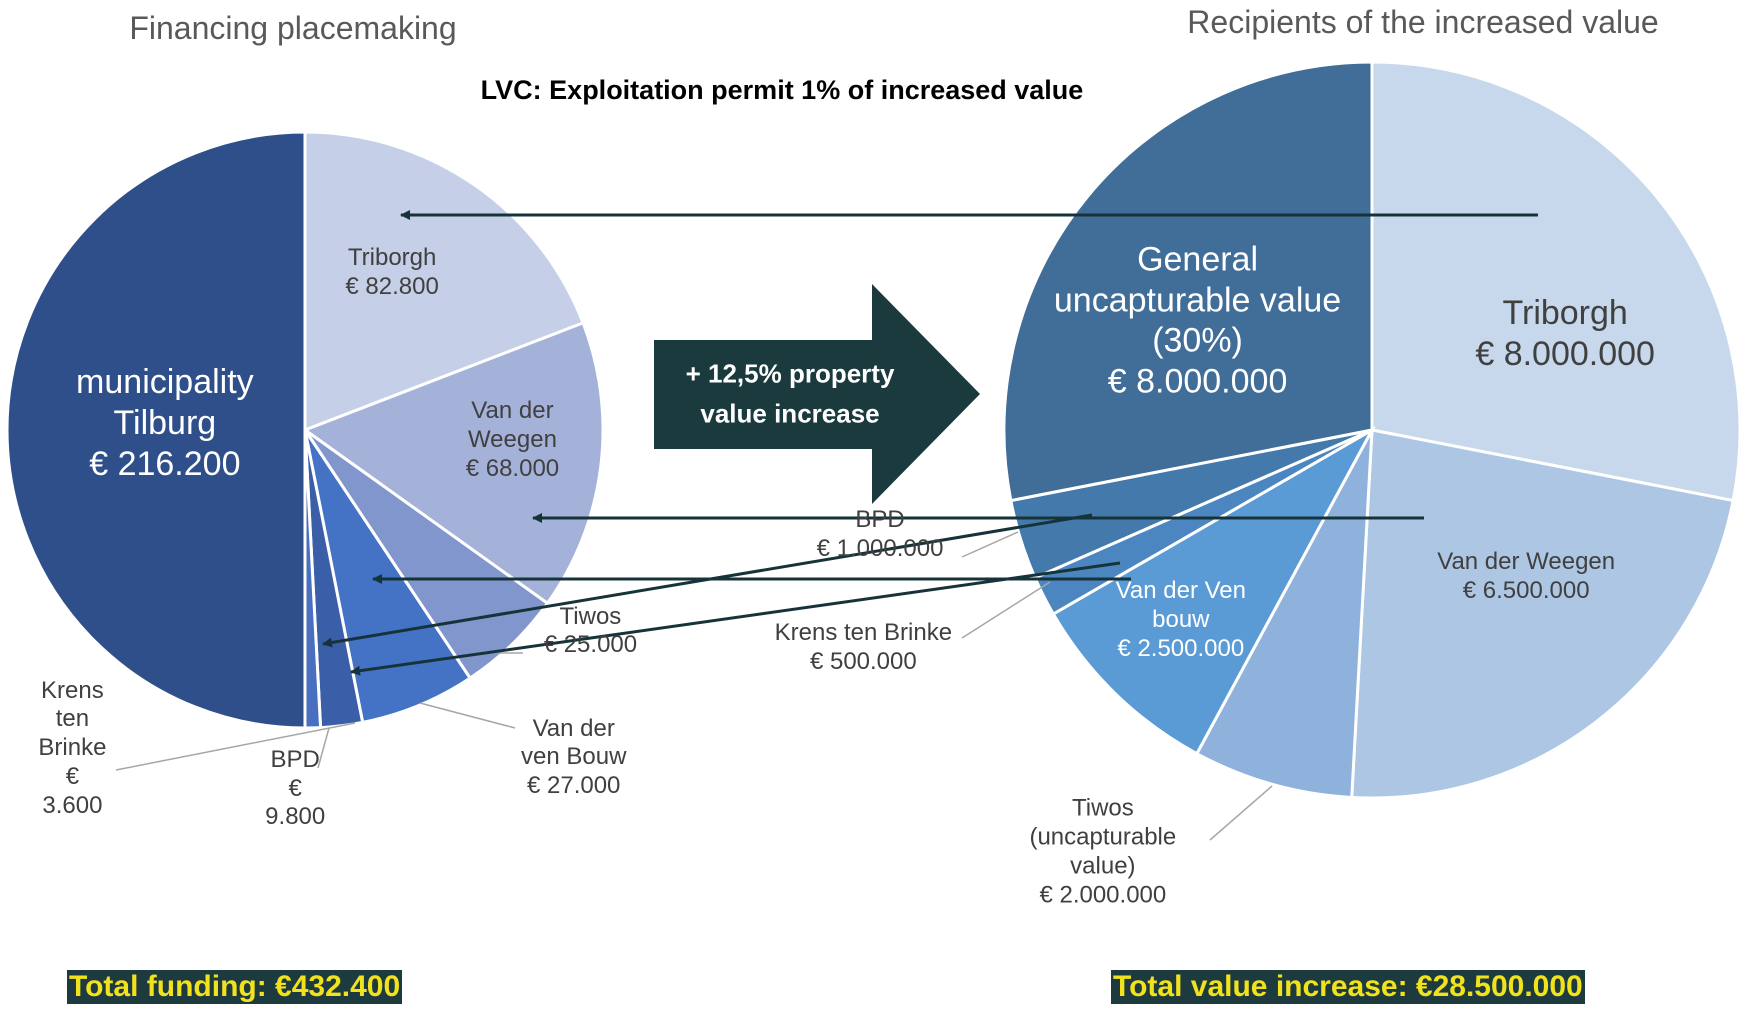  What do you see at coordinates (590, 645) in the screenshot?
I see `slice-value: € 25.000` at bounding box center [590, 645].